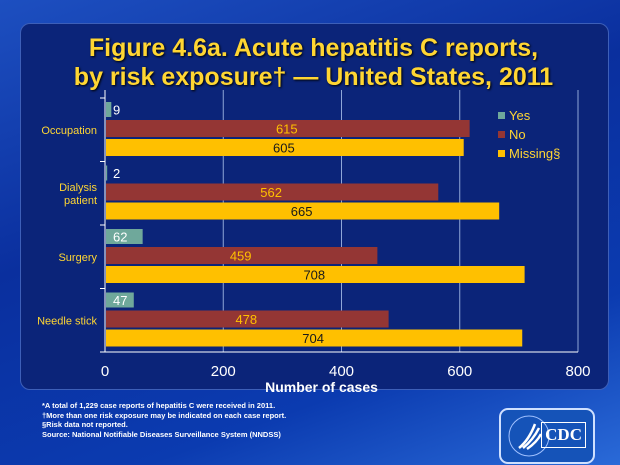 This screenshot has width=620, height=465. I want to click on data-label: 605, so click(284, 148).